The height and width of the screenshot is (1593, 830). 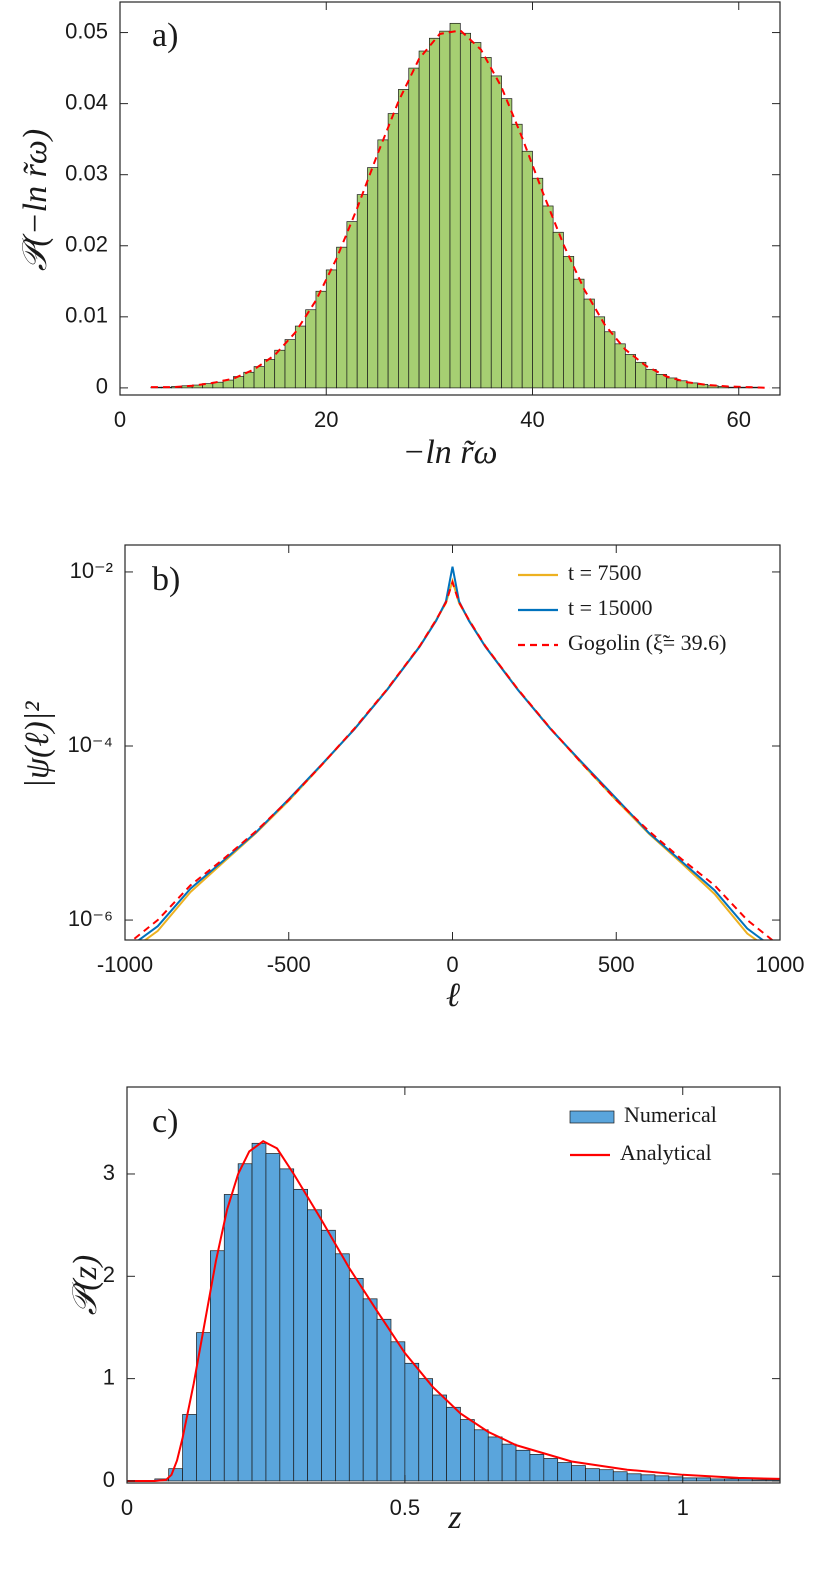 I want to click on y-tick-label: 0.04, so click(x=86, y=101).